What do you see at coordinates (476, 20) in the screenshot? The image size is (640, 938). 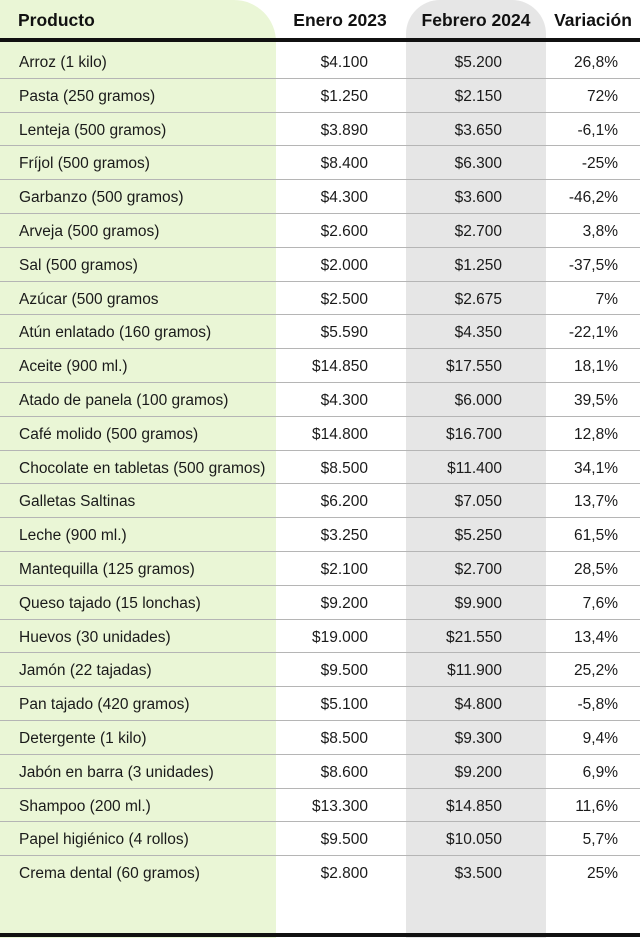 I see `header-febrero: Febrero 2024` at bounding box center [476, 20].